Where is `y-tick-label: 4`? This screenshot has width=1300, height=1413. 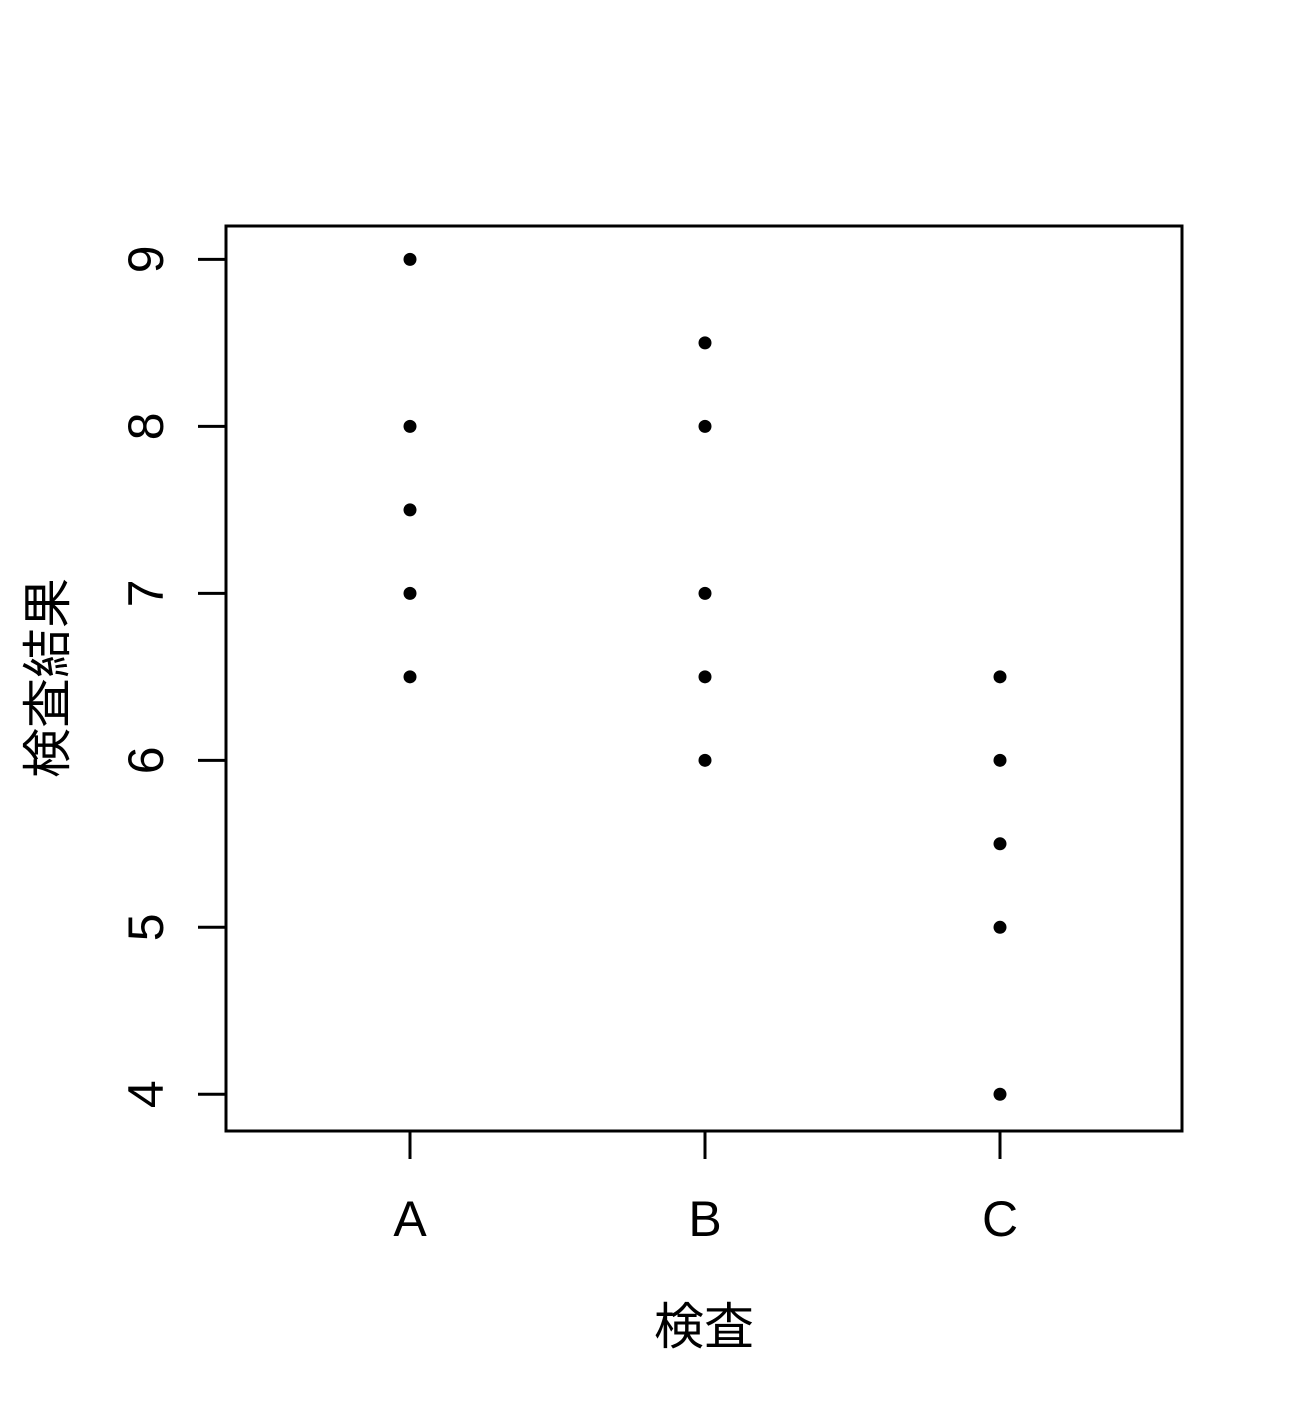 y-tick-label: 4 is located at coordinates (146, 1094).